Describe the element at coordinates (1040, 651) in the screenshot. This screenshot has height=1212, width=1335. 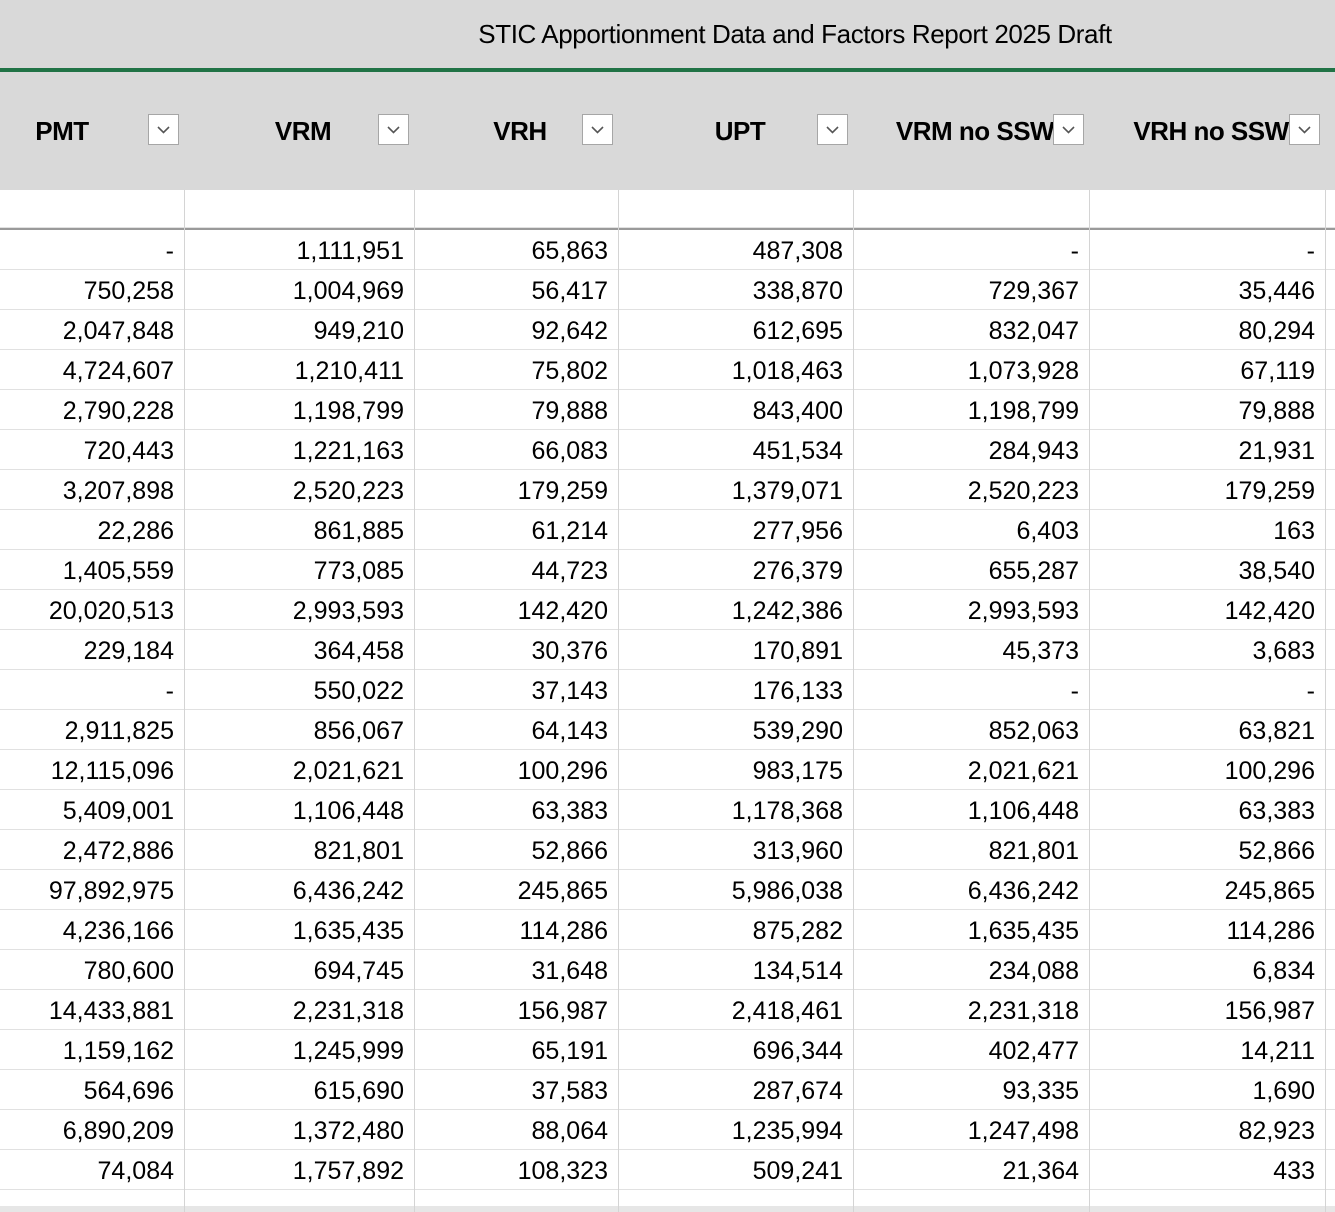
I see `table-cell: 45,373` at that location.